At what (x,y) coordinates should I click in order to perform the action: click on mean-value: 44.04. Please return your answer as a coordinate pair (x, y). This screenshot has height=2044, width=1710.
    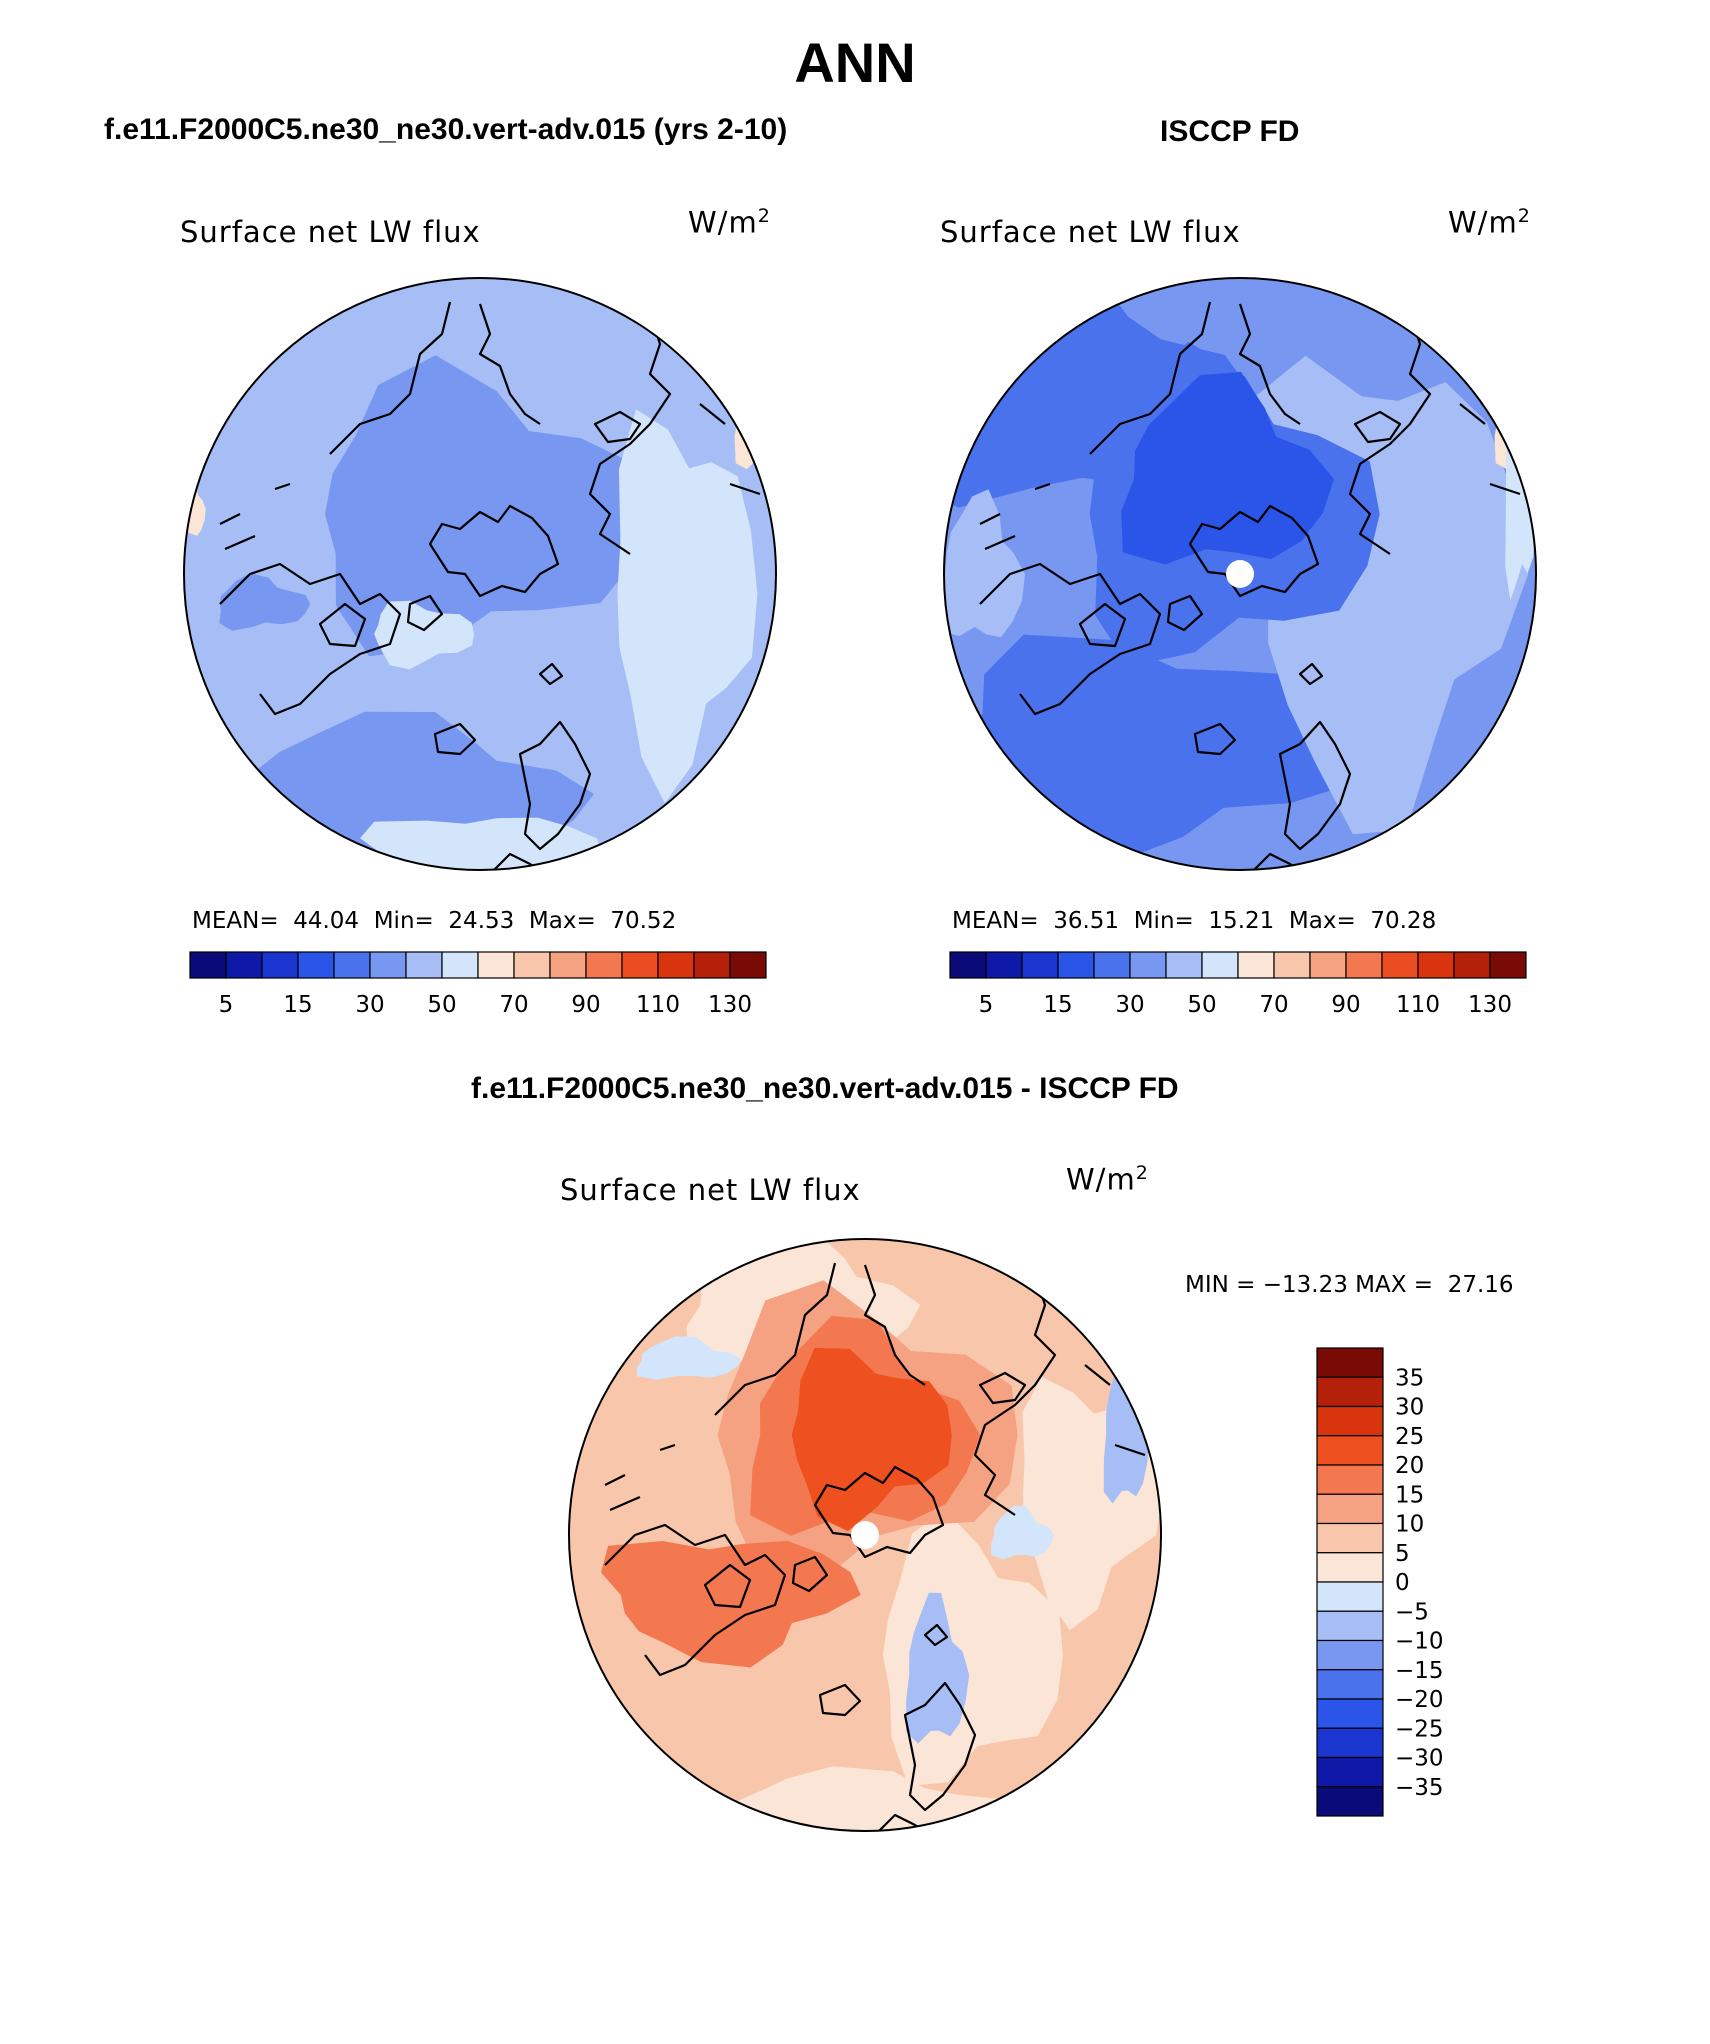
    Looking at the image, I should click on (326, 921).